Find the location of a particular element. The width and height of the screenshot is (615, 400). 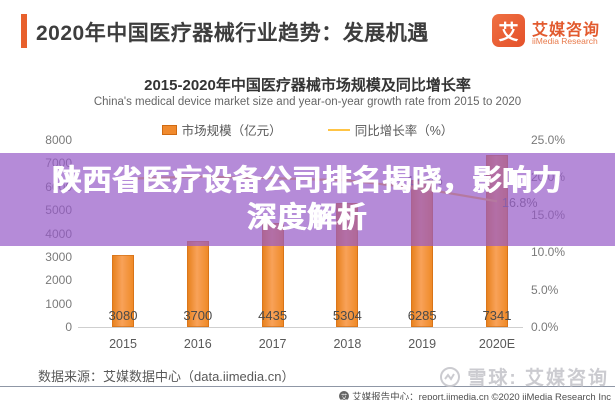

data-source-note: 数据来源：艾媒数据中心（data.iimedia.cn） is located at coordinates (166, 376).